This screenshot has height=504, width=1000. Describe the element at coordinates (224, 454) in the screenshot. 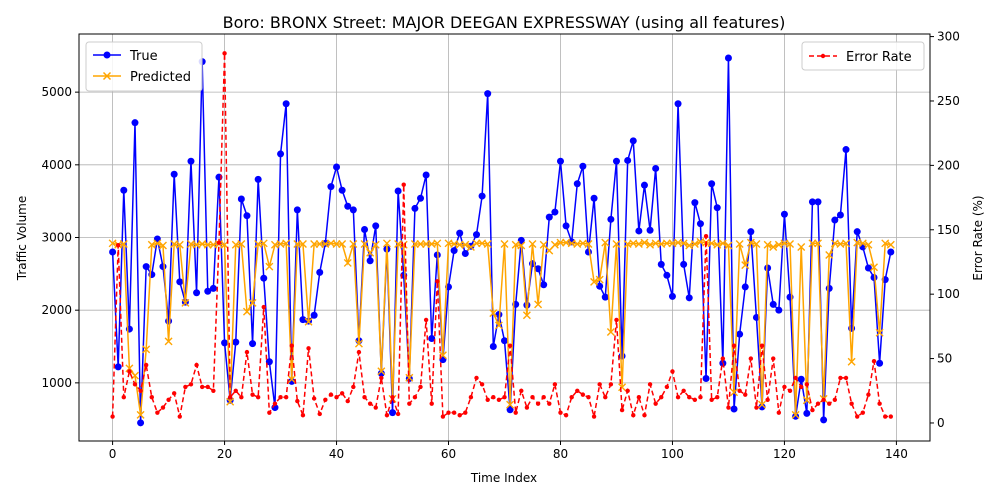

I see `x-tick-label: 20` at that location.